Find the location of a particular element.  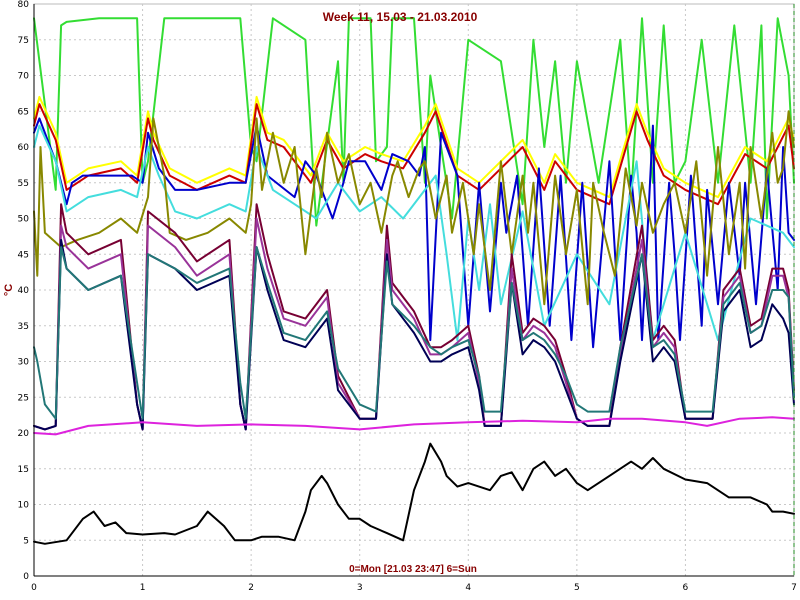

chart-footer: 0=Mon [21.03 23:47] 6=Sun is located at coordinates (413, 569).